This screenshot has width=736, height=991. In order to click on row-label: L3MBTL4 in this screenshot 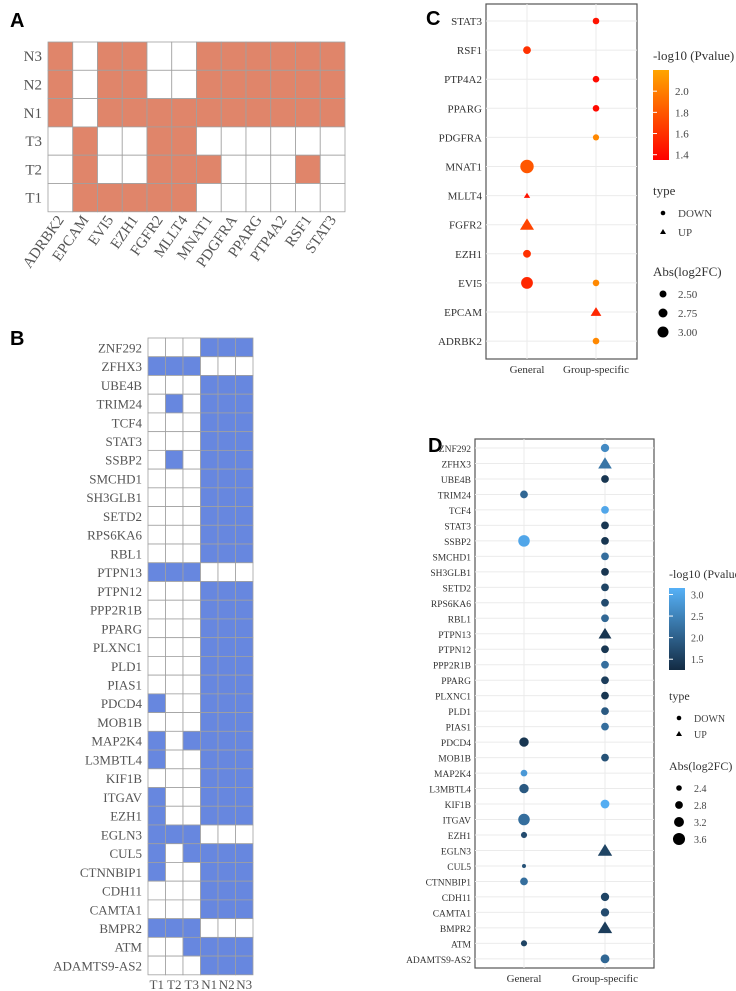, I will do `click(114, 759)`.